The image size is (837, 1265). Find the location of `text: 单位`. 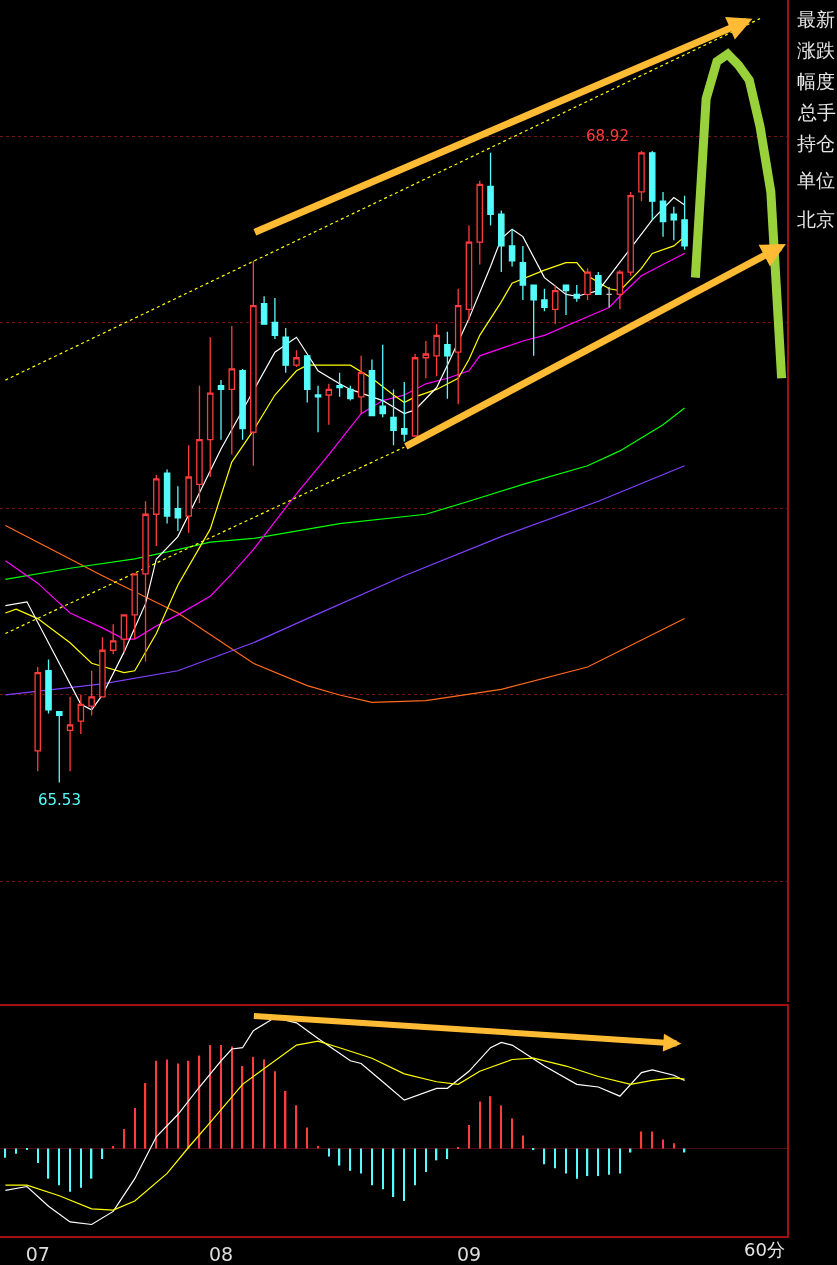

text: 单位 is located at coordinates (816, 180).